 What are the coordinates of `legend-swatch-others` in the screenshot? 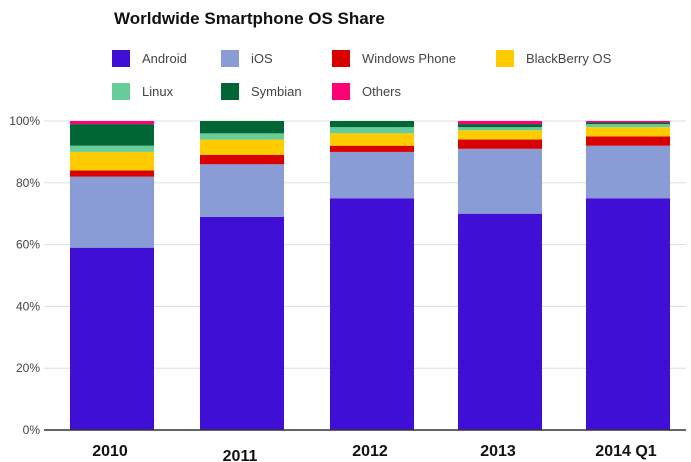 It's located at (341, 91).